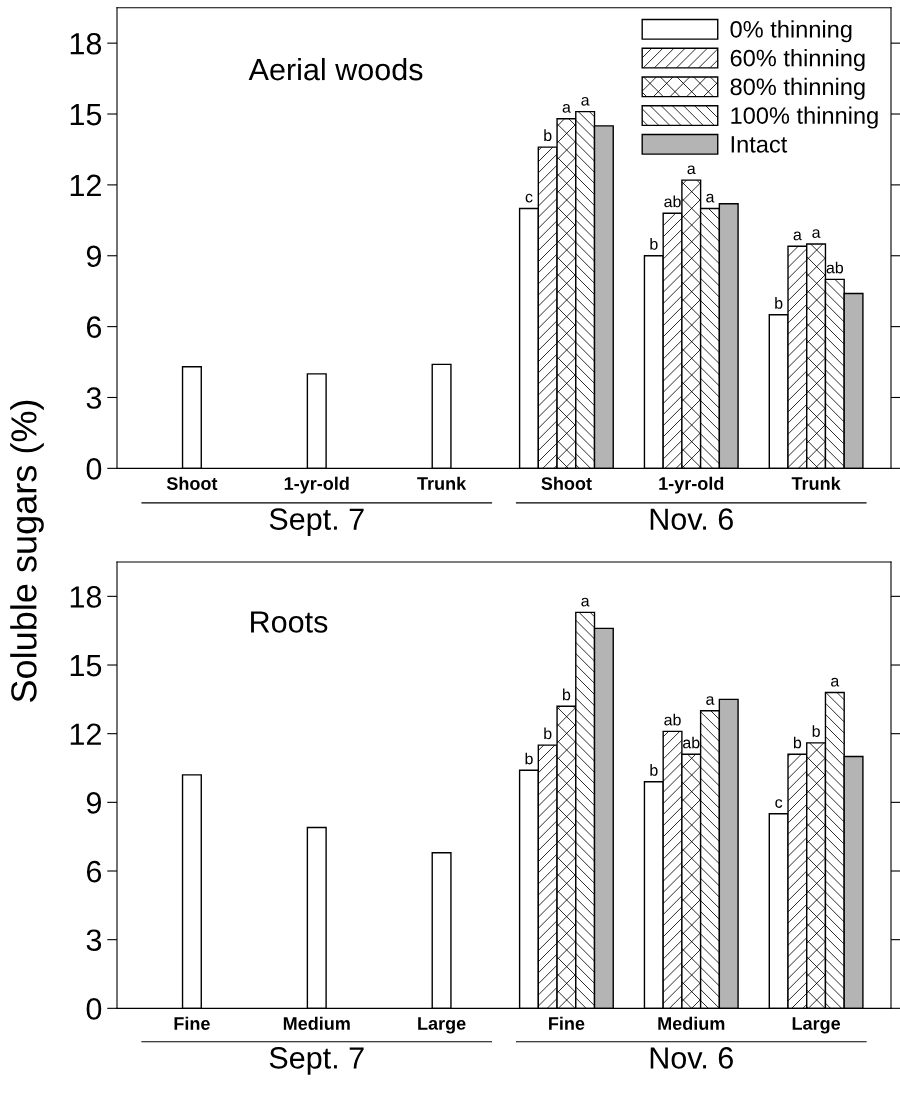  I want to click on legend-label: 80% thinning, so click(797, 88).